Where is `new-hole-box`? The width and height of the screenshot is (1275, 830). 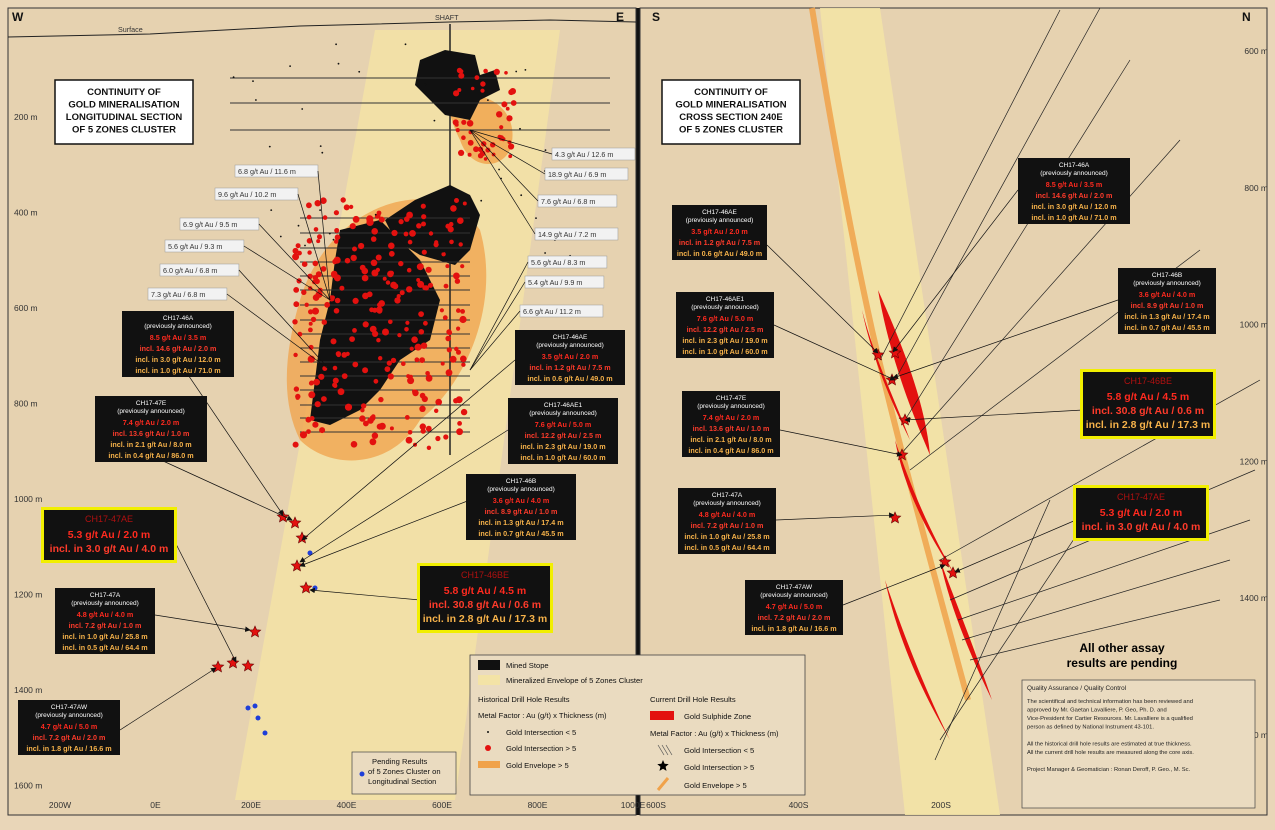
new-hole-box is located at coordinates (109, 535).